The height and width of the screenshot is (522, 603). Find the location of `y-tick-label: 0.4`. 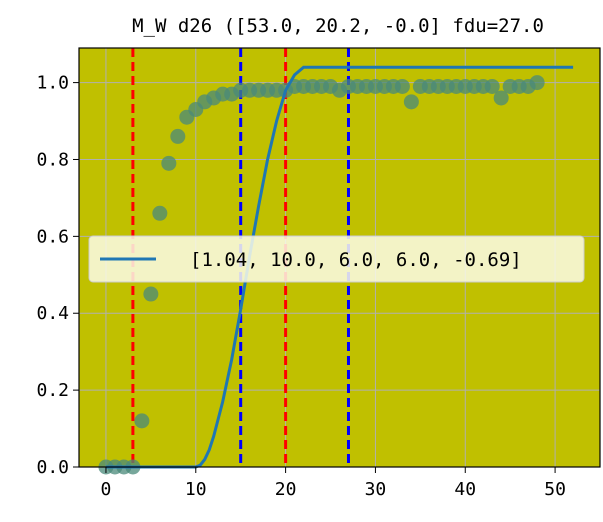

y-tick-label: 0.4 is located at coordinates (52, 313).